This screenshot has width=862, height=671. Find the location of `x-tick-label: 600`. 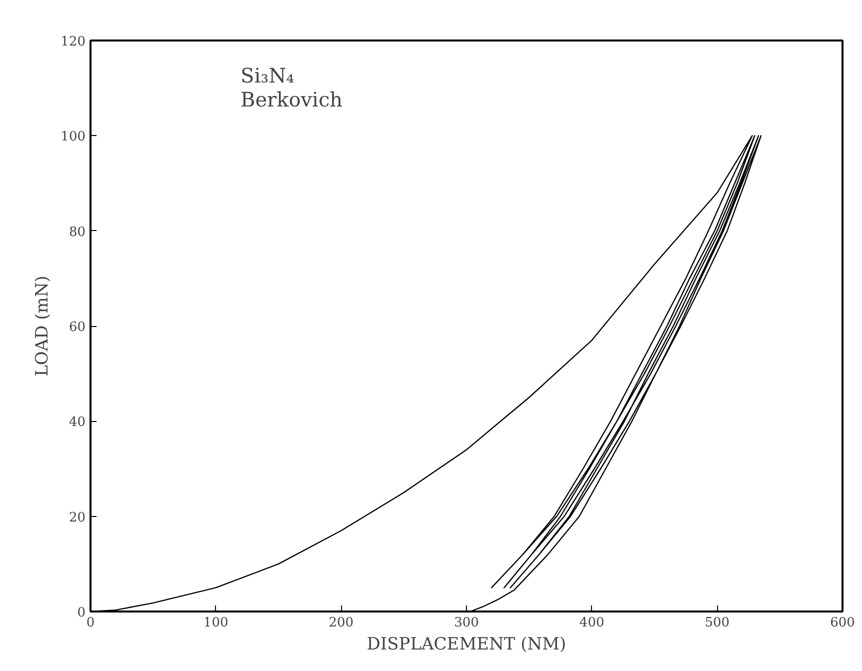

x-tick-label: 600 is located at coordinates (842, 623).